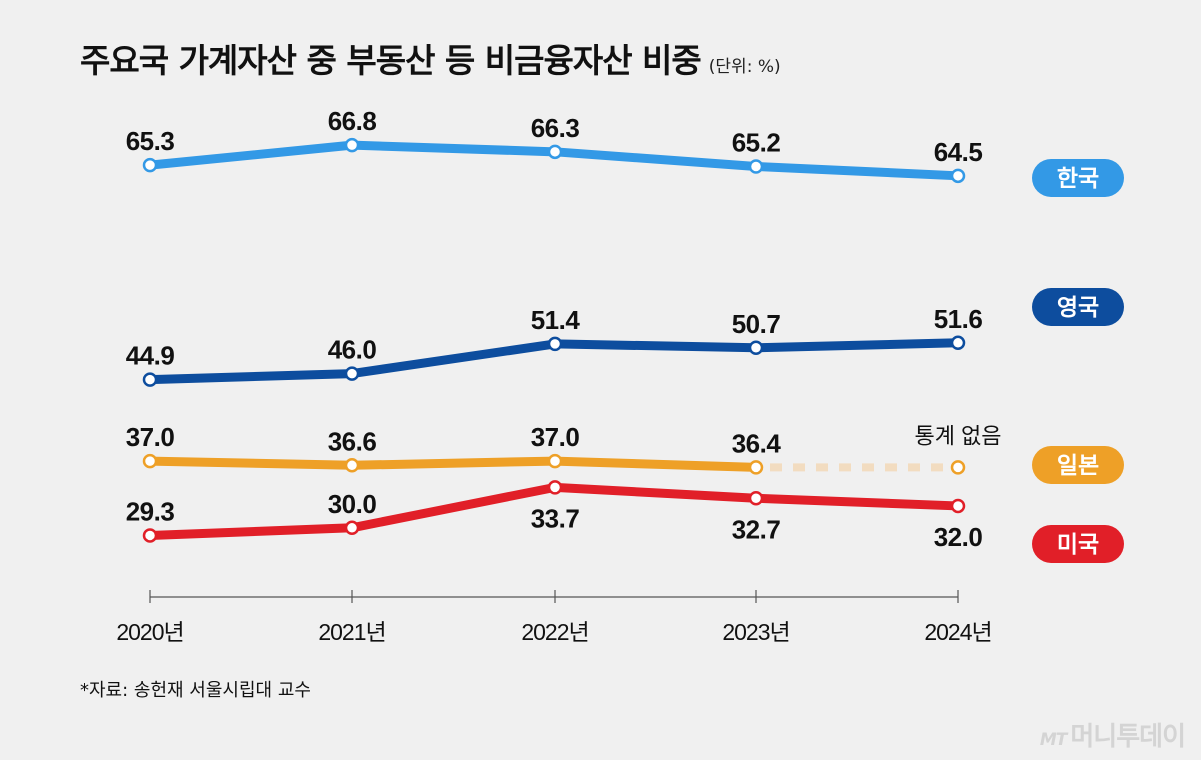 Image resolution: width=1201 pixels, height=760 pixels. Describe the element at coordinates (391, 60) in the screenshot. I see `chart-title-text: 주요국 가계자산 중 부동산 등 비금융자산 비중` at that location.